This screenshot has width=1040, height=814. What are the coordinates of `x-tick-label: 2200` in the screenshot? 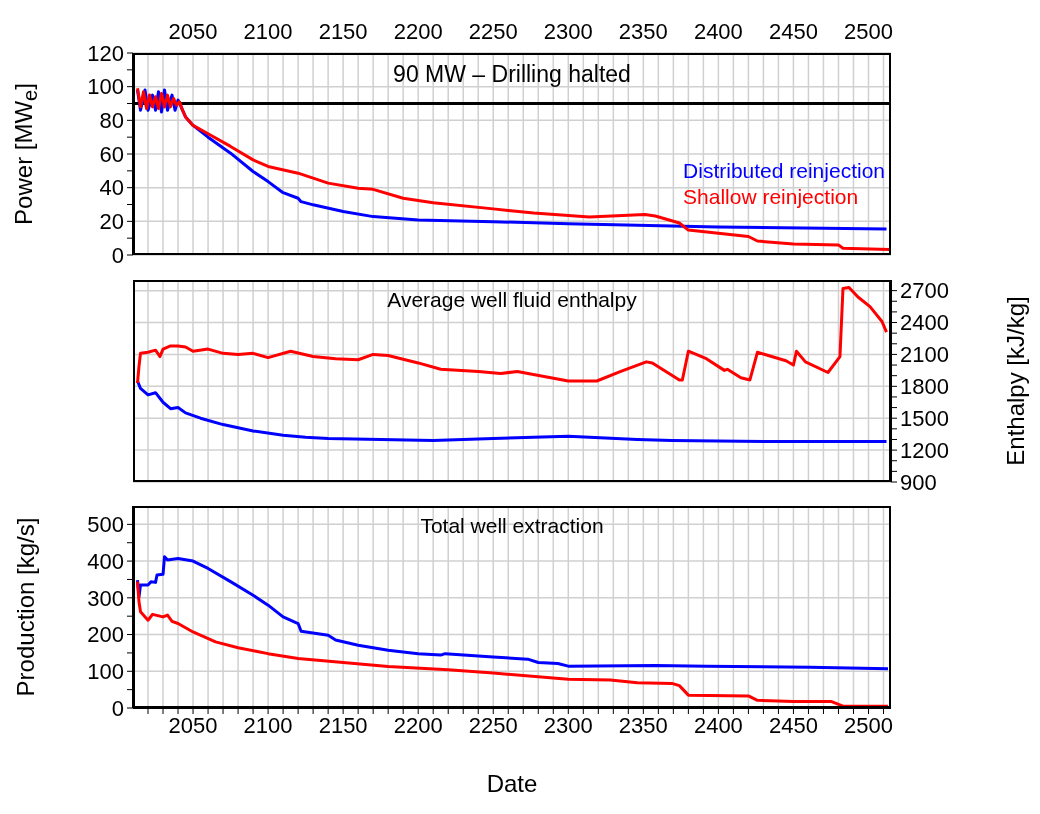 It's located at (418, 725).